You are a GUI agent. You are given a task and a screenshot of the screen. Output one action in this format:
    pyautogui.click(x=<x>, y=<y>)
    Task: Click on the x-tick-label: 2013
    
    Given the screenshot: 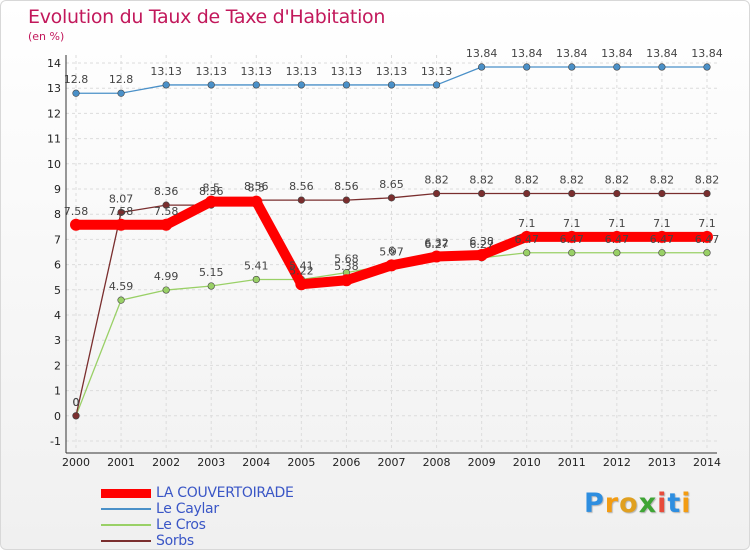 What is the action you would take?
    pyautogui.click(x=662, y=462)
    